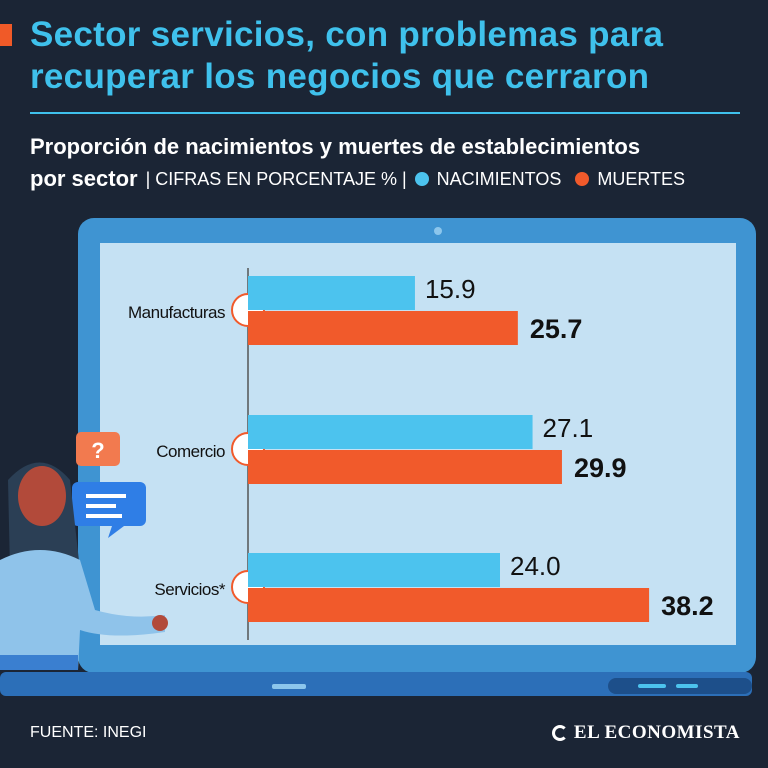  Describe the element at coordinates (276, 178) in the screenshot. I see `units-label: | CIFRAS EN PORCENTAJE % |` at that location.